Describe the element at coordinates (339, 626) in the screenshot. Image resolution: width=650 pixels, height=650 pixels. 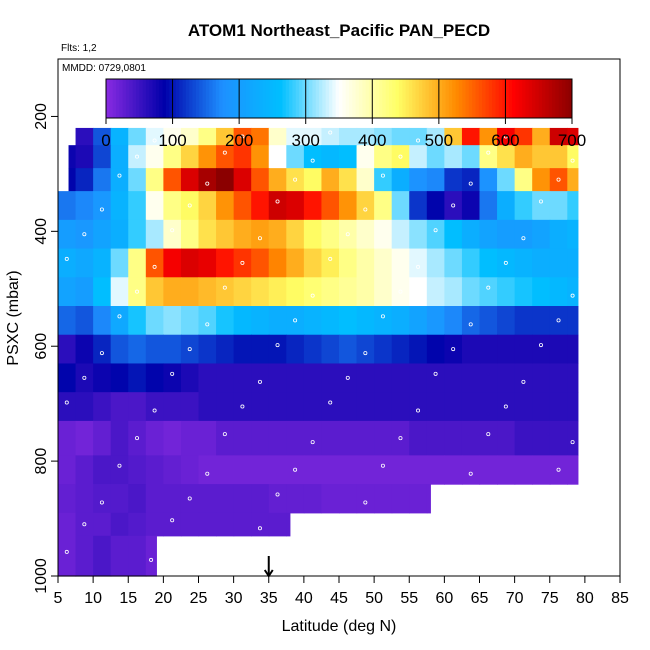
I see `x-axis-label: Latitude (deg N)` at that location.